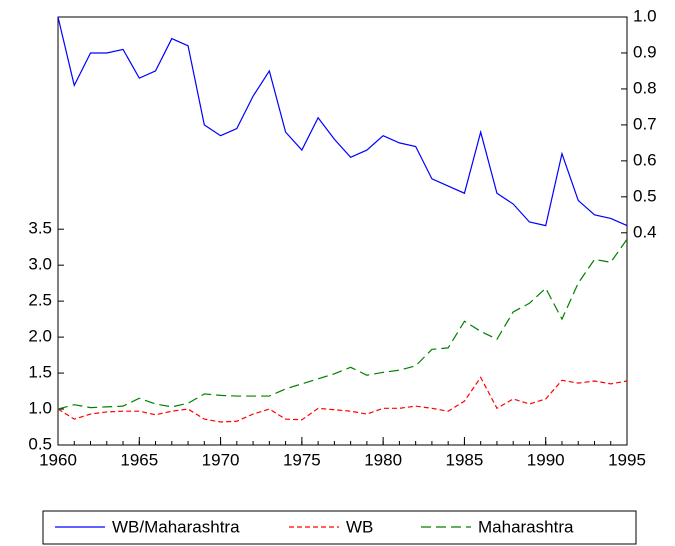  I want to click on y-tick-label: 0.5, so click(40, 443).